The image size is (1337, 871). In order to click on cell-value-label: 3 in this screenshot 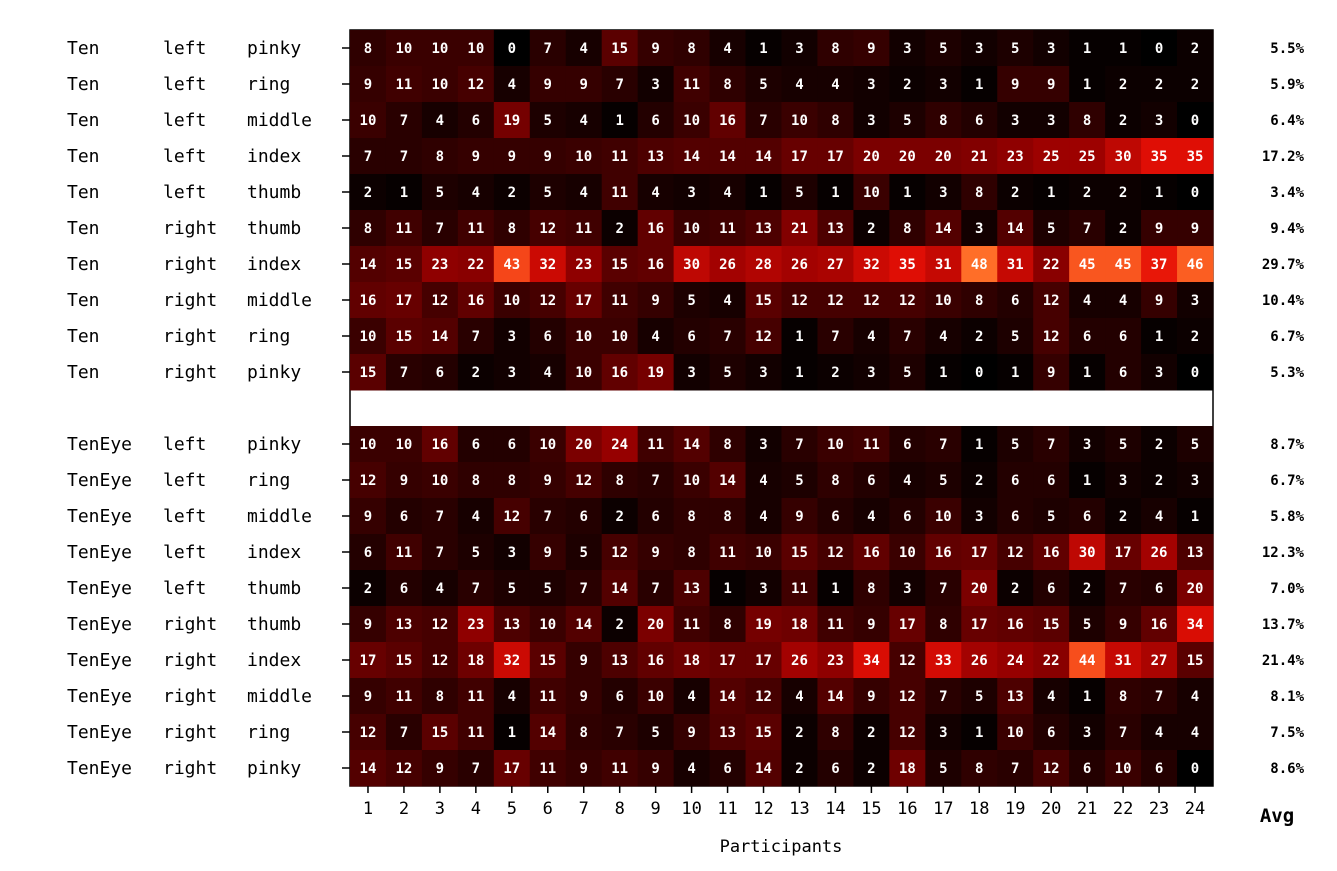, I will do `click(691, 373)`.